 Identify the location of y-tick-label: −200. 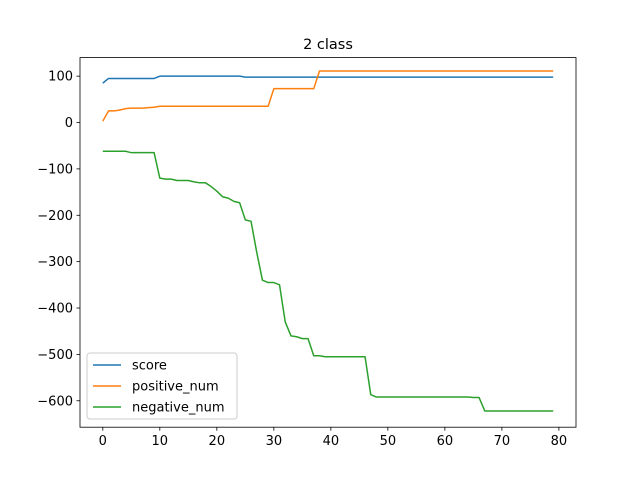
(55, 216).